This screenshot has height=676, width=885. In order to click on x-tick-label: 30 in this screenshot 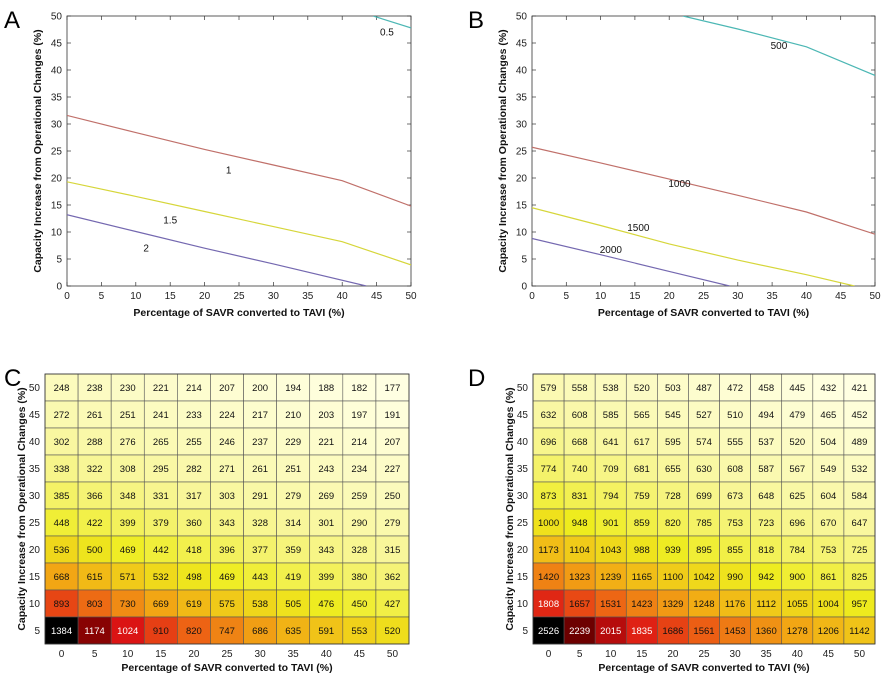, I will do `click(736, 654)`.